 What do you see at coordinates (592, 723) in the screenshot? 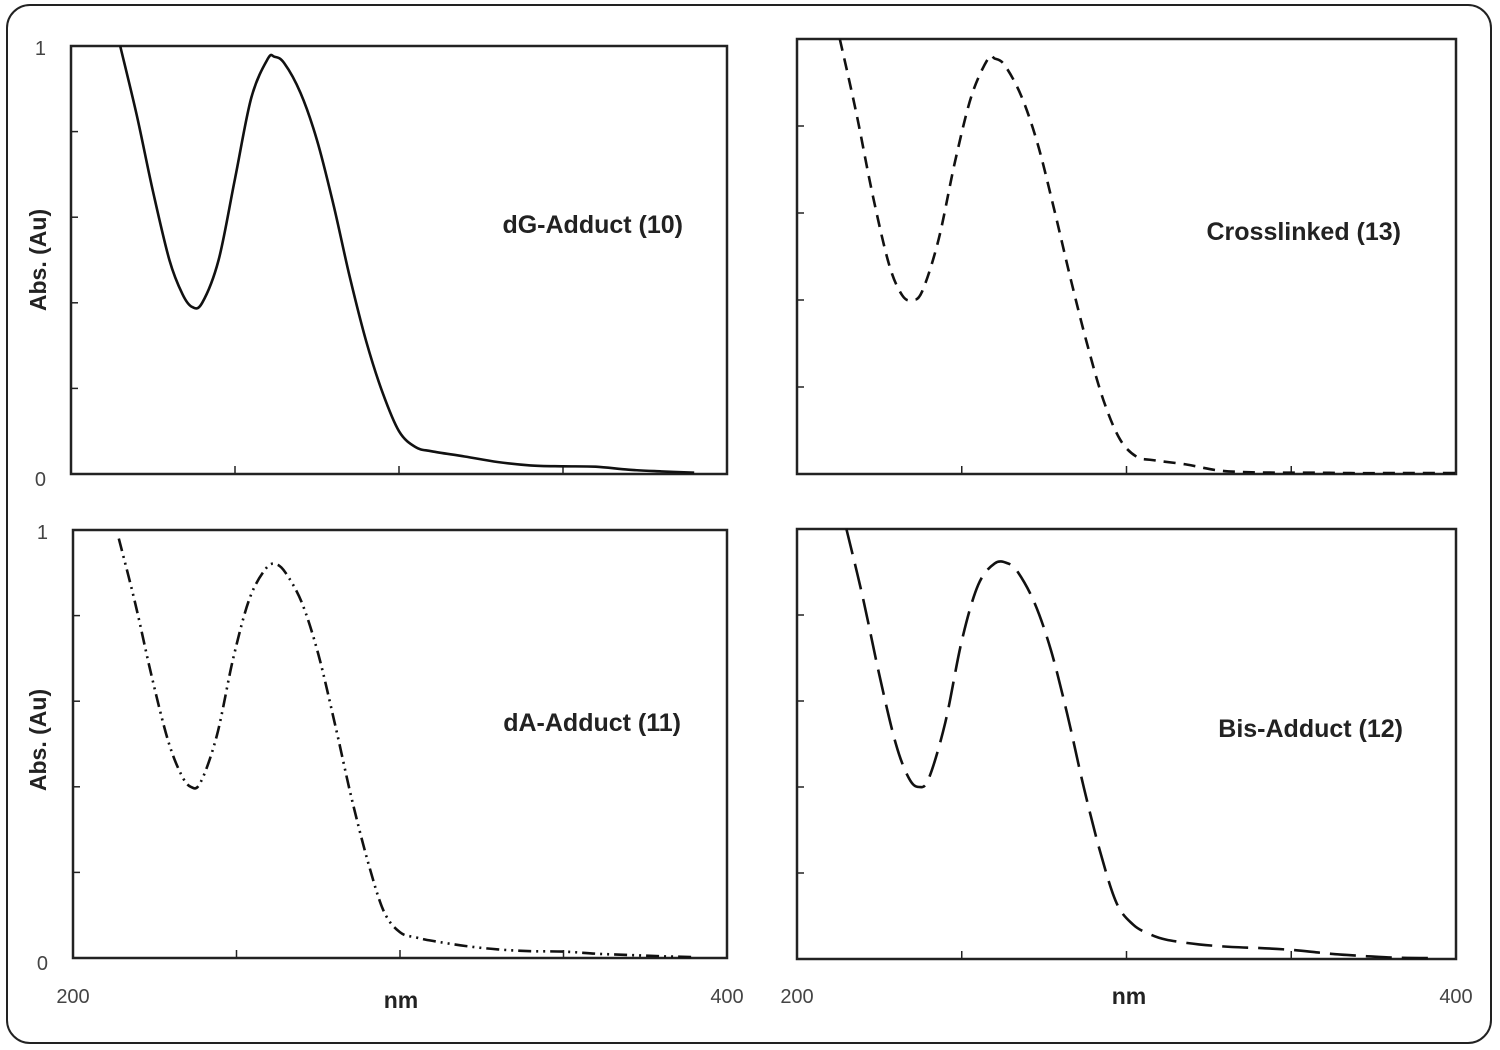
I see `panel-label-dA-adduct: dA-Adduct (11)` at bounding box center [592, 723].